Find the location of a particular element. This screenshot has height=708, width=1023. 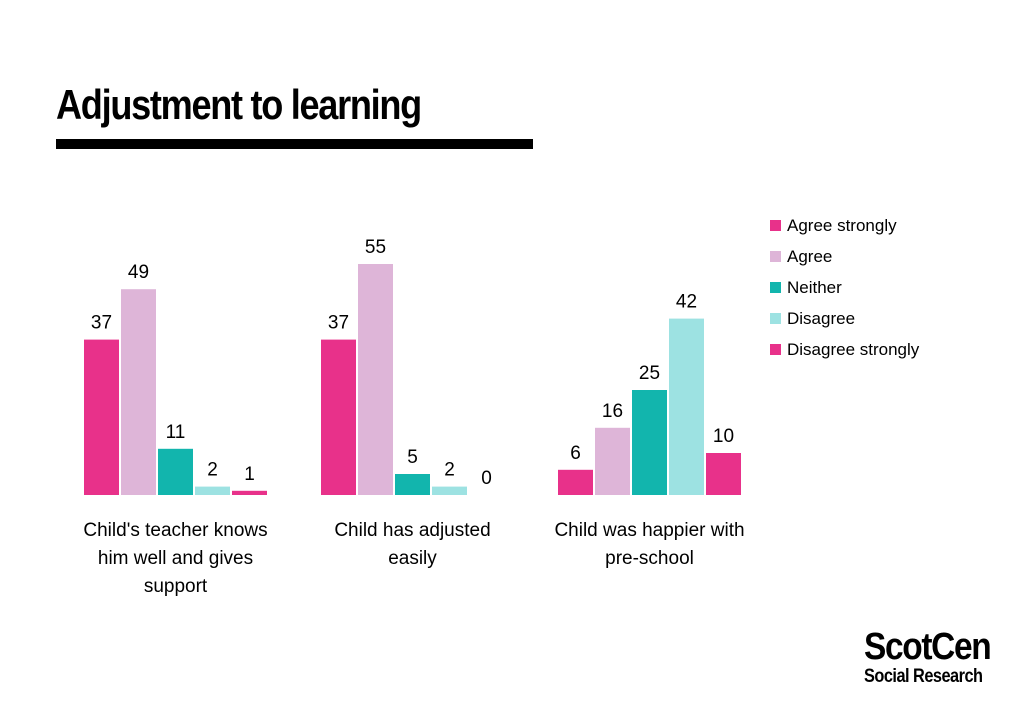

legend-label: Disagree is located at coordinates (821, 318).